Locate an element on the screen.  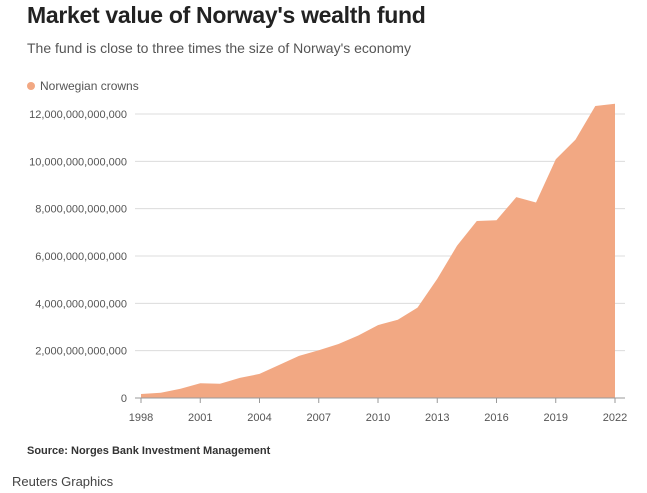
legend-label: Norwegian crowns is located at coordinates (89, 86).